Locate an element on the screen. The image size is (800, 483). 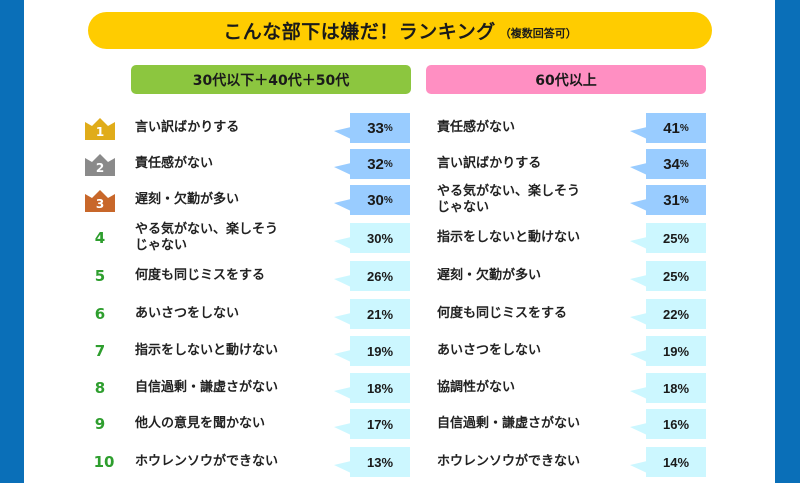
percent-value: 22% is located at coordinates (676, 314).